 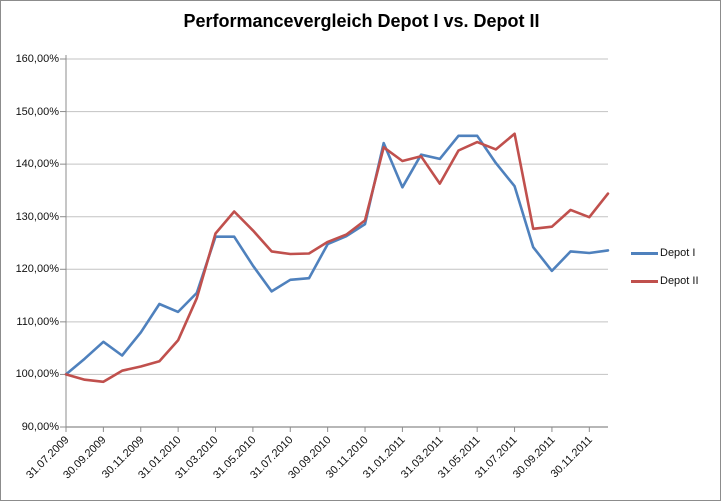 What do you see at coordinates (37, 164) in the screenshot?
I see `y-tick-label: 140,00%` at bounding box center [37, 164].